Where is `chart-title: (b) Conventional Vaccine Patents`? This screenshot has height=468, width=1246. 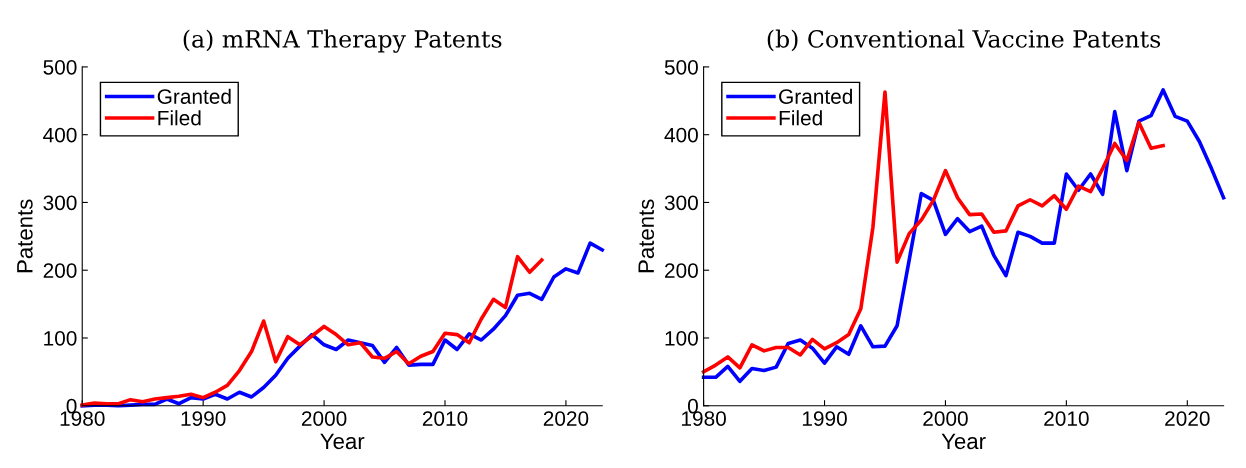 chart-title: (b) Conventional Vaccine Patents is located at coordinates (964, 40).